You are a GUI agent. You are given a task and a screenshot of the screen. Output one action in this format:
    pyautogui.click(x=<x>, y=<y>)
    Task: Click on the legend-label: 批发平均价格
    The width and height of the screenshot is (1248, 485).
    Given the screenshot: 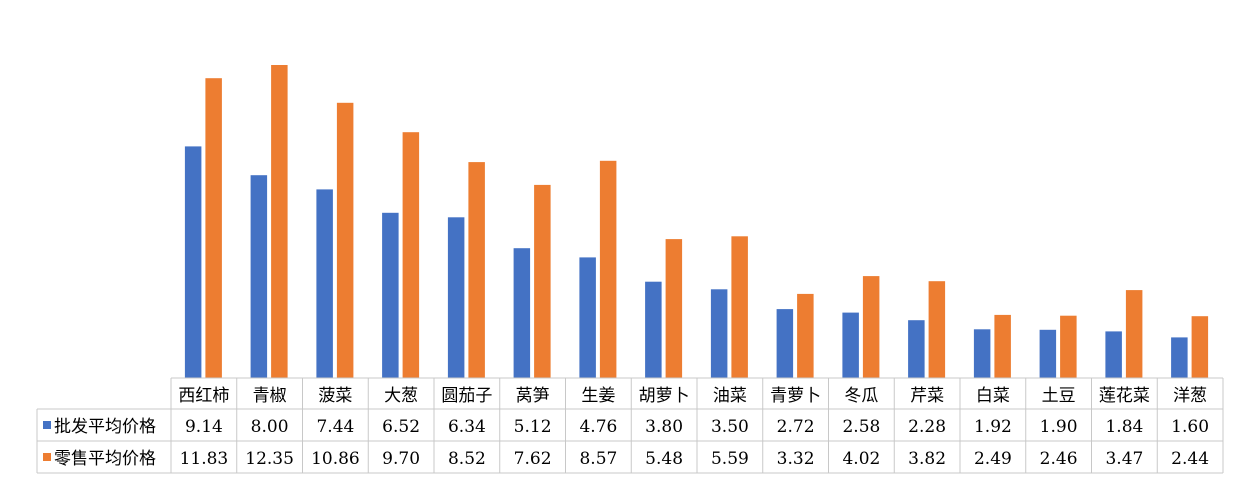 What is the action you would take?
    pyautogui.click(x=105, y=427)
    